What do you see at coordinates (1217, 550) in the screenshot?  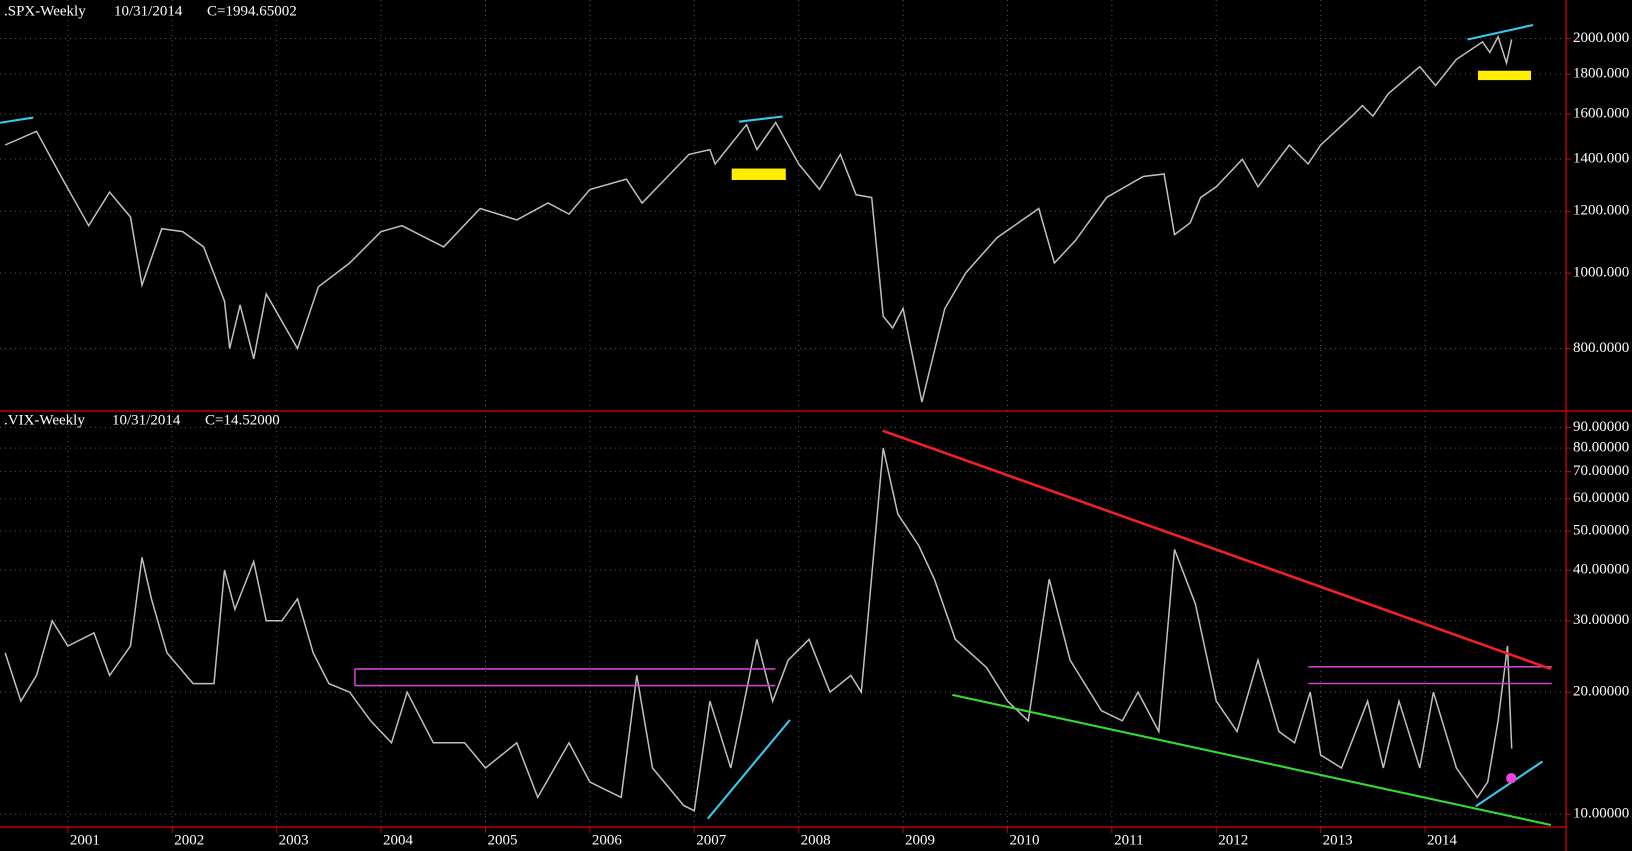 I see `resistance-line` at bounding box center [1217, 550].